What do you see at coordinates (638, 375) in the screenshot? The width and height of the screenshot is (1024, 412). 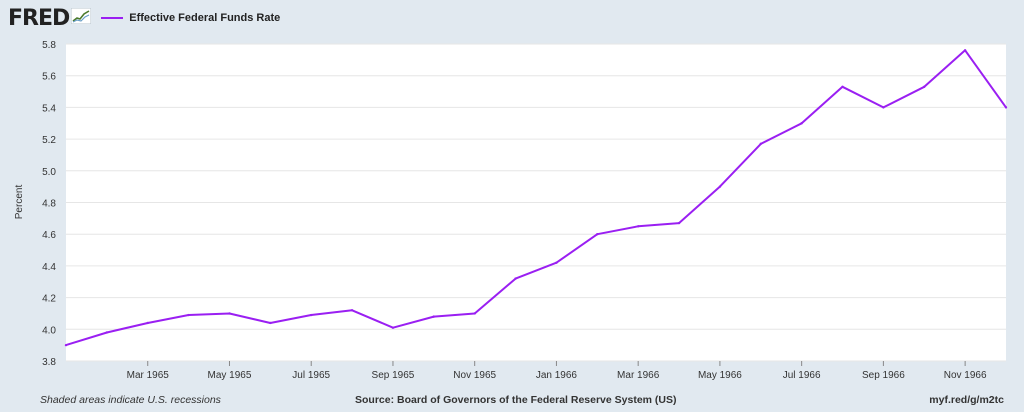 I see `x-tick-label: Mar 1966` at bounding box center [638, 375].